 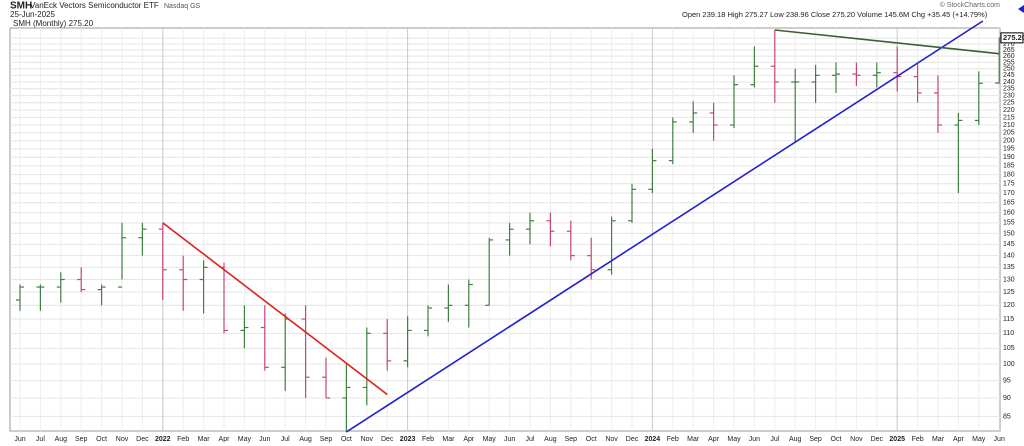 What do you see at coordinates (1009, 364) in the screenshot?
I see `y-tick-label: 100` at bounding box center [1009, 364].